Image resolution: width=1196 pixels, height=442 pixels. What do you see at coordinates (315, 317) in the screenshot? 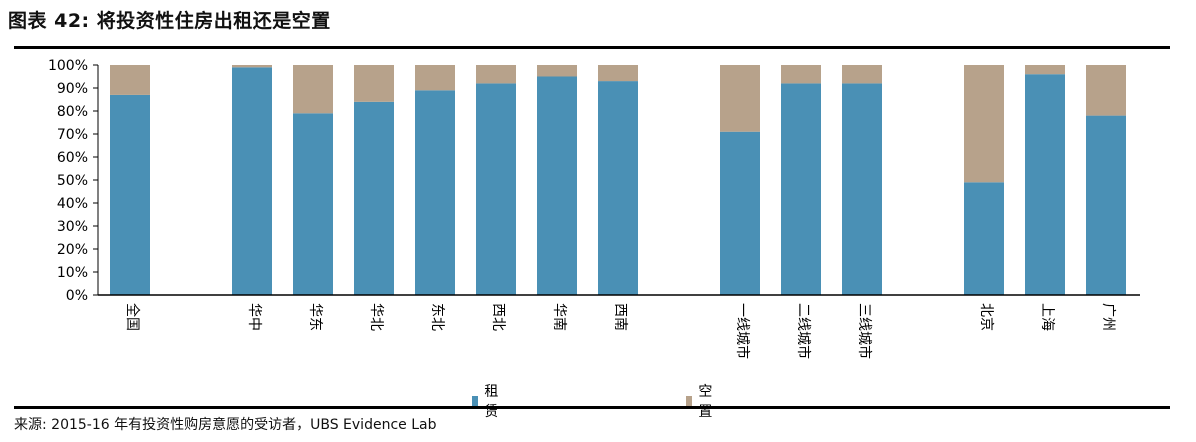
I see `x-tick-label: 华东` at bounding box center [315, 317].